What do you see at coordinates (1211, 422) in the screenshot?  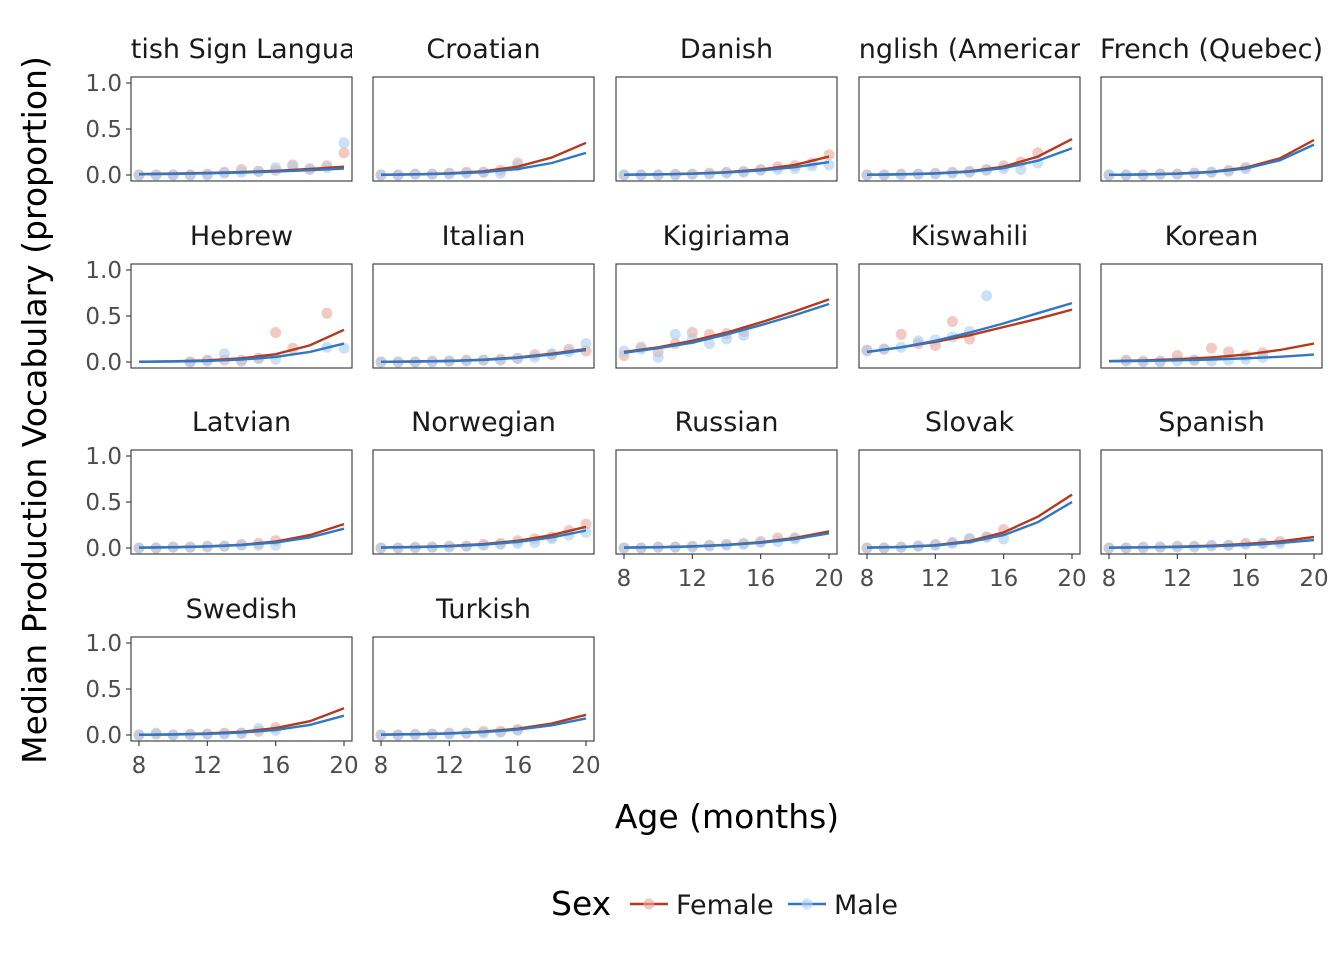 I see `panel-title: Spanish` at bounding box center [1211, 422].